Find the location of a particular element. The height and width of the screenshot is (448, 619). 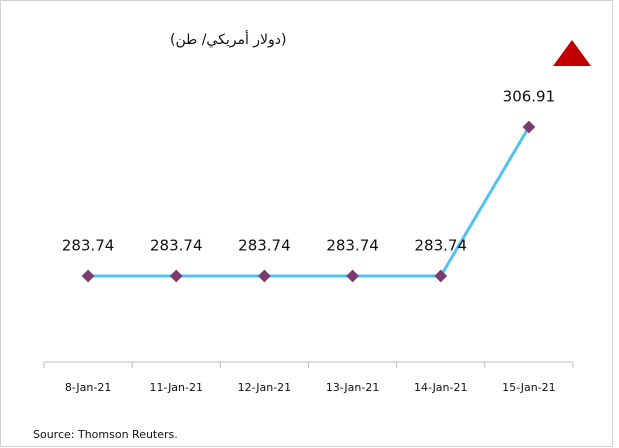

x-tick-label: 11-Jan-21 is located at coordinates (176, 387).